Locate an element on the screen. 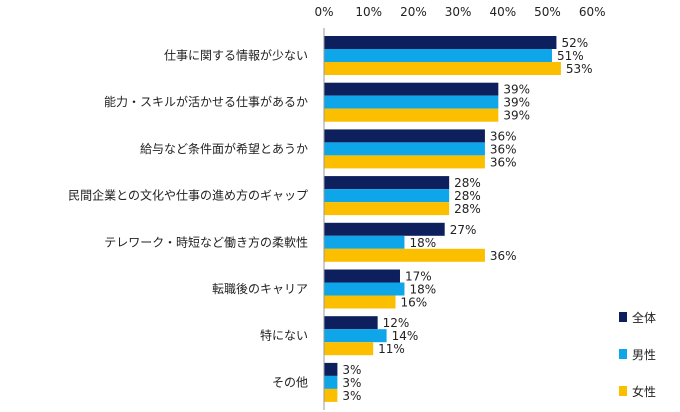 The width and height of the screenshot is (680, 412). data-label: 12% is located at coordinates (396, 323).